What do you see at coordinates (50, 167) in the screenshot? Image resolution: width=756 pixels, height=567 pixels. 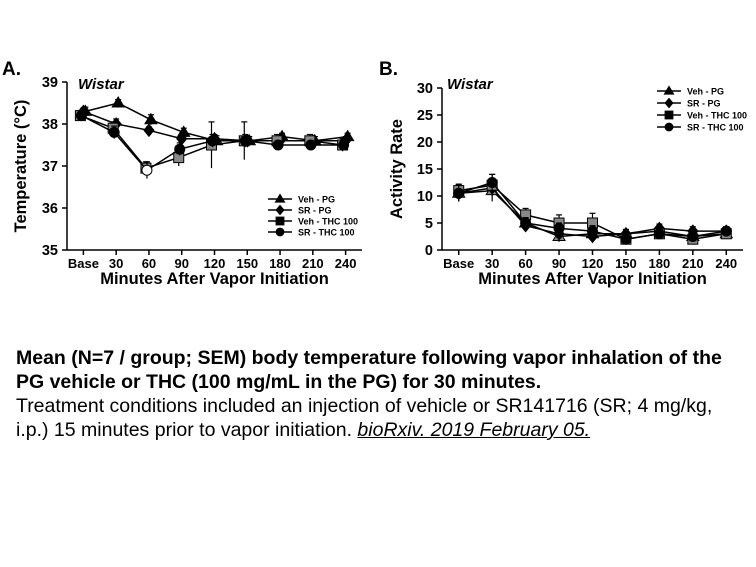 I see `y-tick-label: 37` at bounding box center [50, 167].